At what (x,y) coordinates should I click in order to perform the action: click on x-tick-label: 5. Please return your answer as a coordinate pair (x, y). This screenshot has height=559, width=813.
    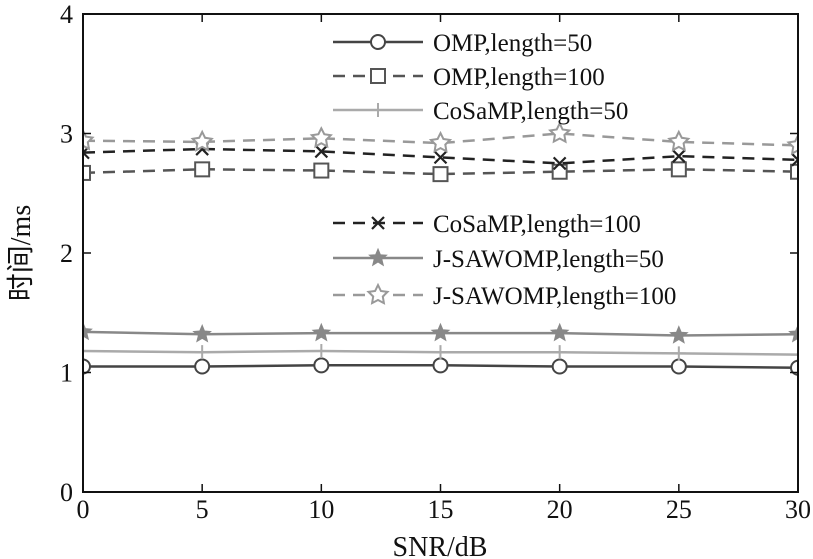
    Looking at the image, I should click on (202, 509).